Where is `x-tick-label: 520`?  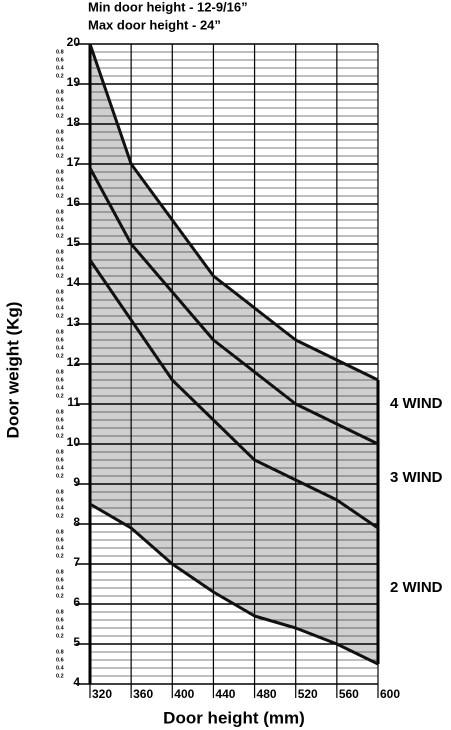
x-tick-label: 520 is located at coordinates (308, 694).